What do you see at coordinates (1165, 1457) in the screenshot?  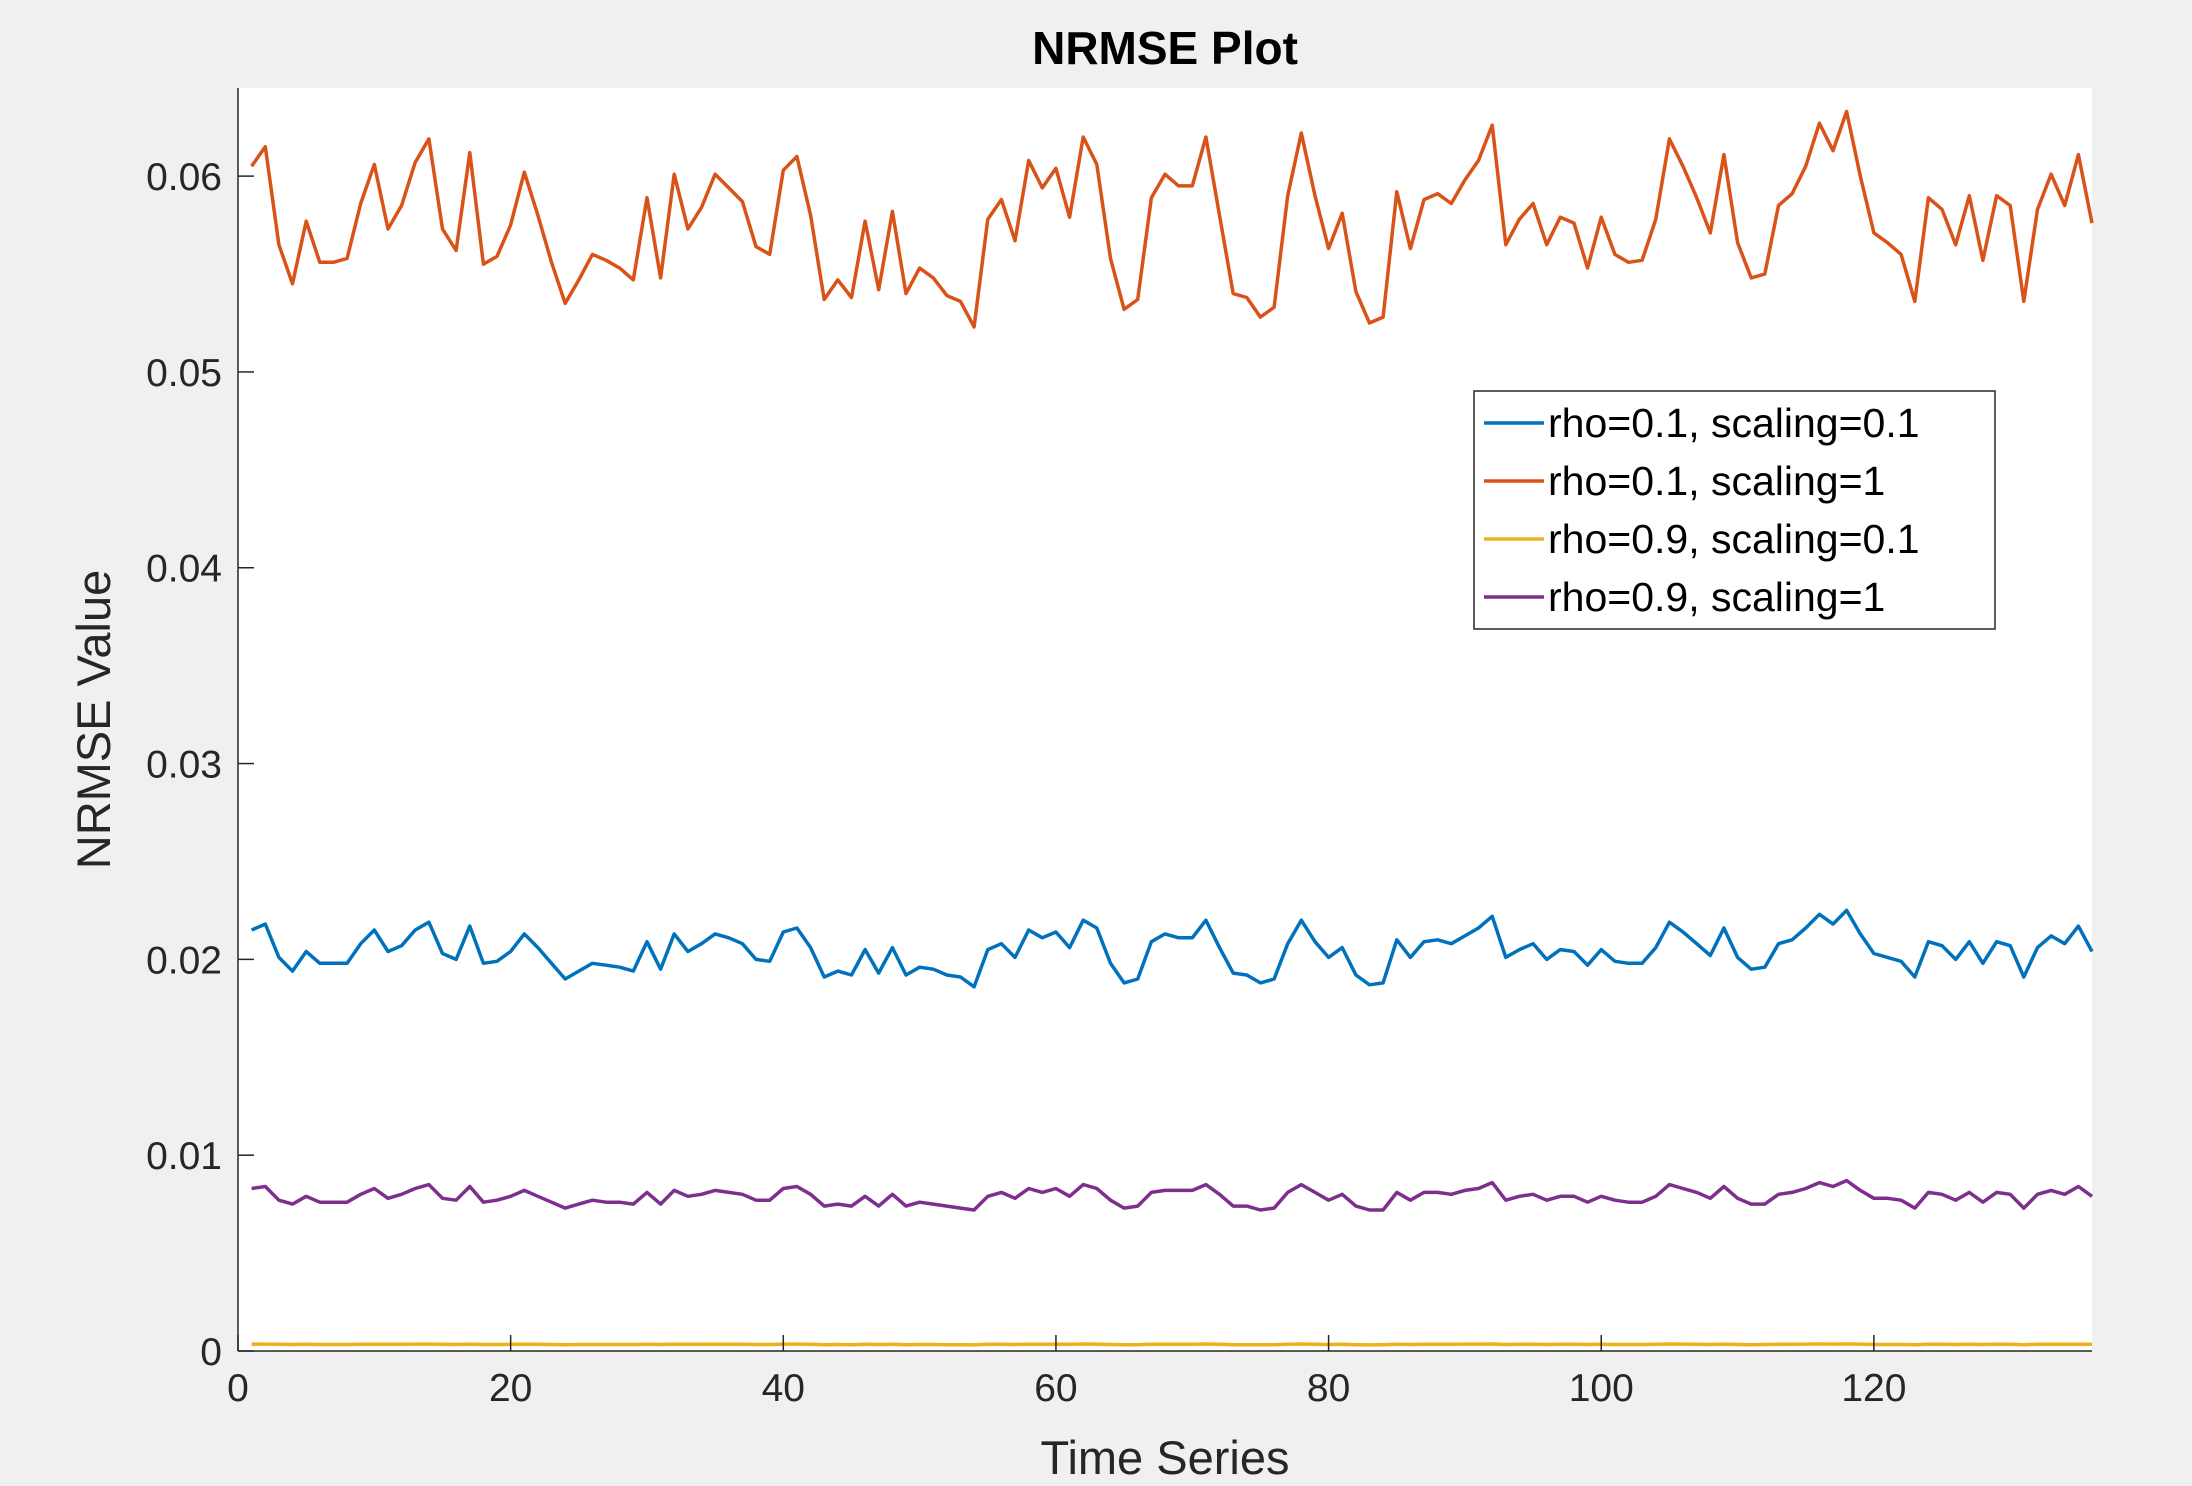 I see `x-axis-label: Time Series` at bounding box center [1165, 1457].